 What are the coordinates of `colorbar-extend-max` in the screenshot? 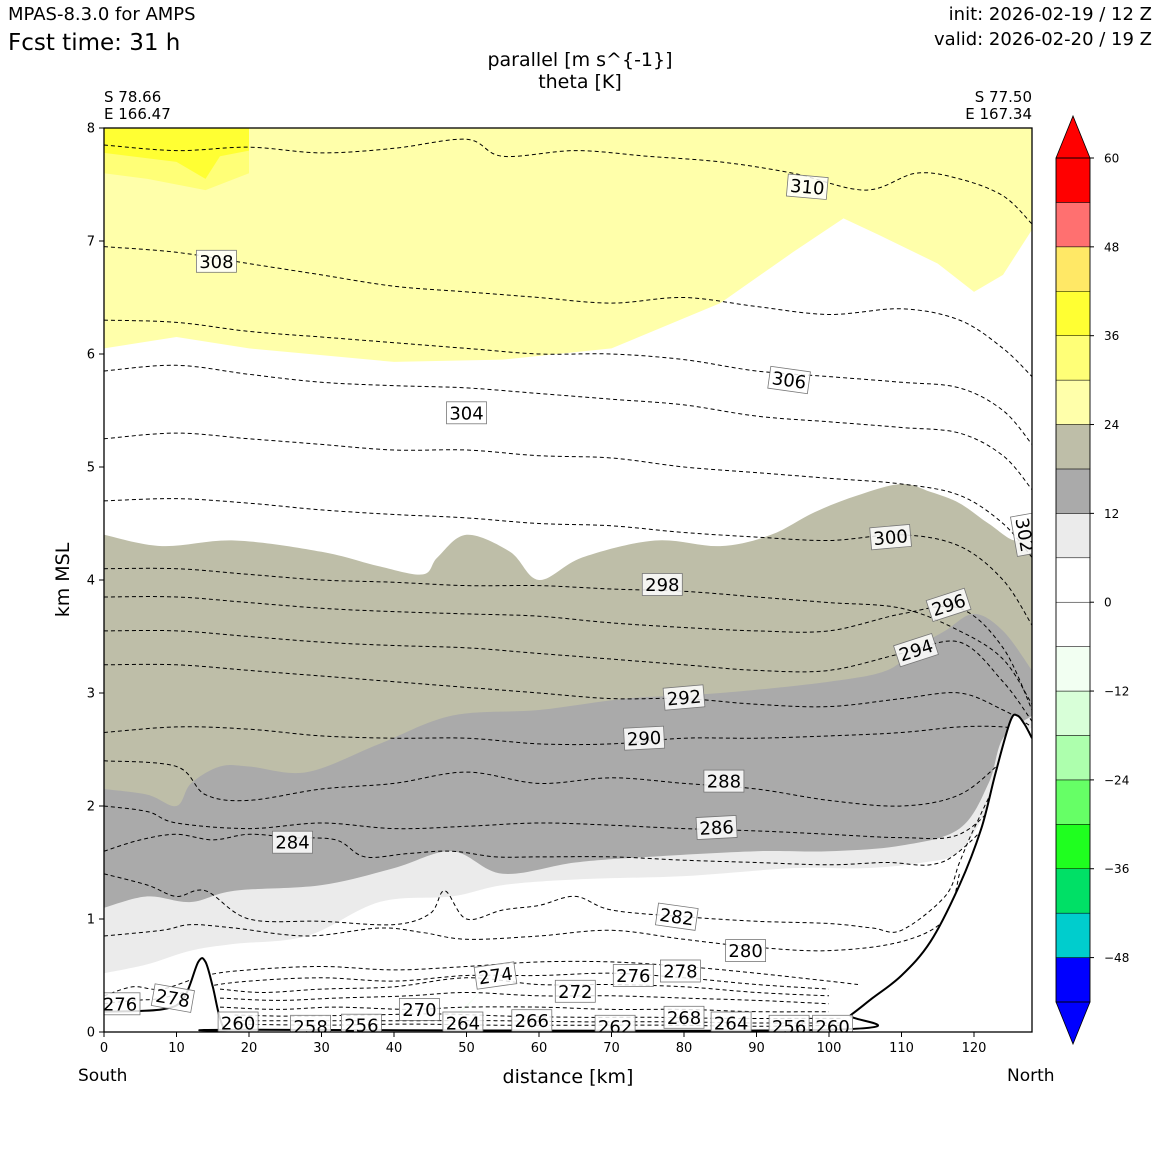 It's located at (1073, 136).